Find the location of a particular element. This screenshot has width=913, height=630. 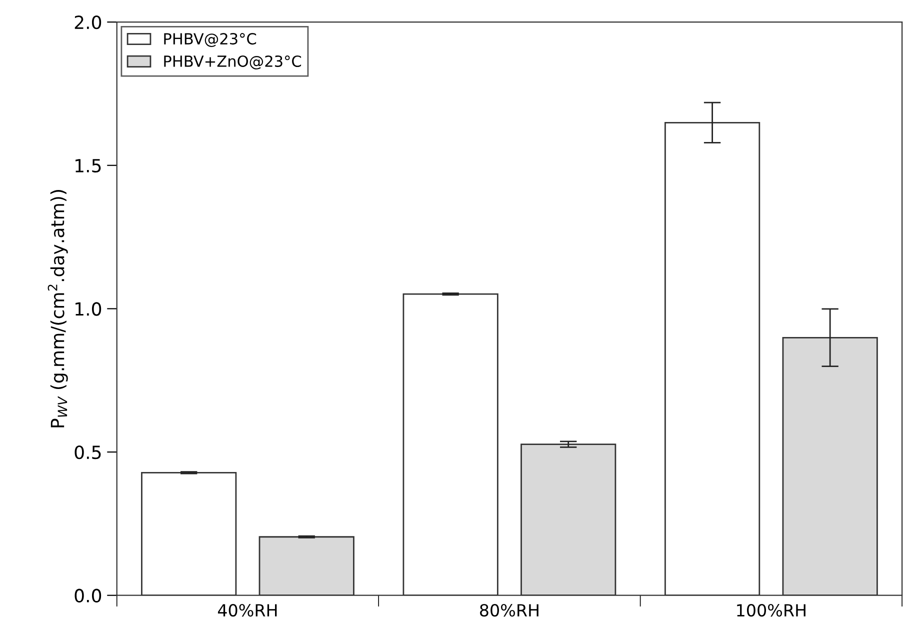

y-tick-label: 1.5 is located at coordinates (88, 165).